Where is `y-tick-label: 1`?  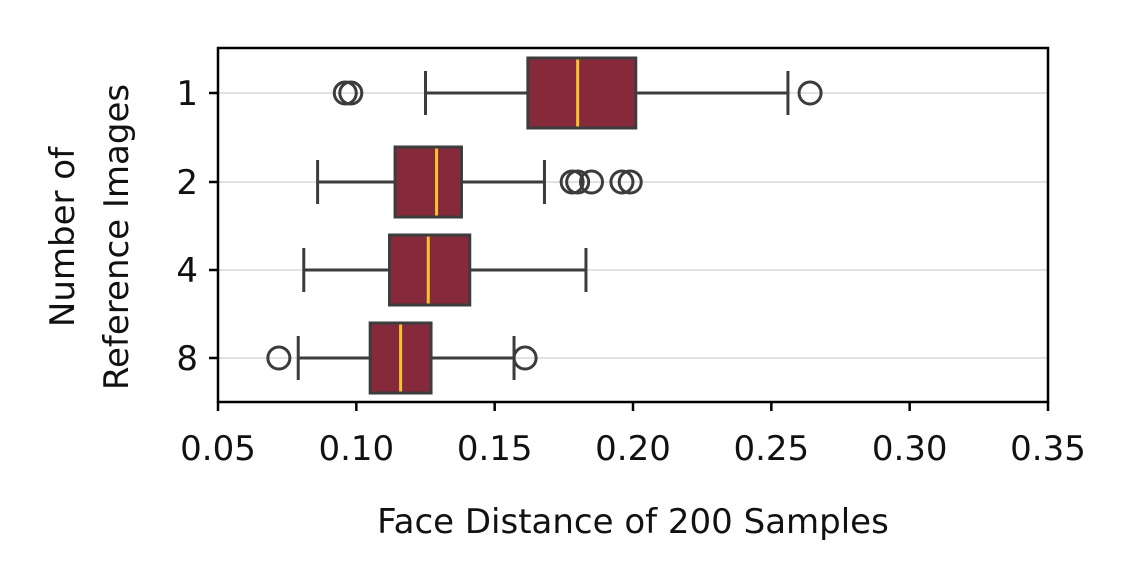
y-tick-label: 1 is located at coordinates (187, 94).